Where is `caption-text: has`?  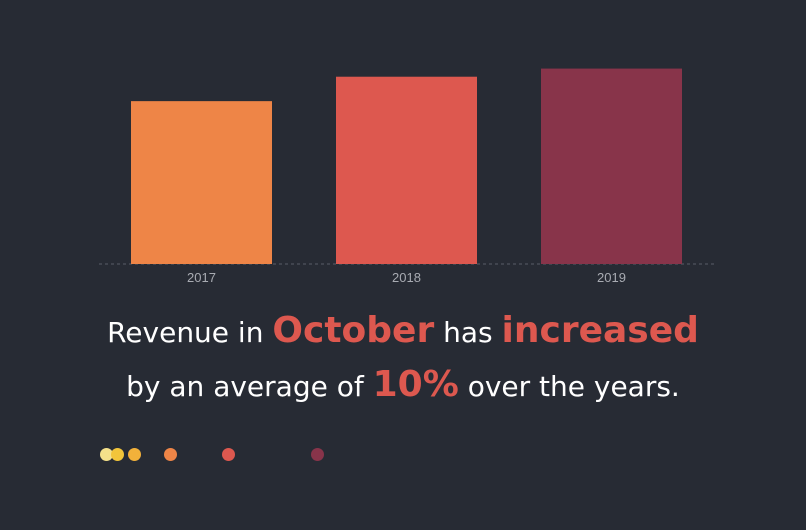
caption-text: has is located at coordinates (468, 332).